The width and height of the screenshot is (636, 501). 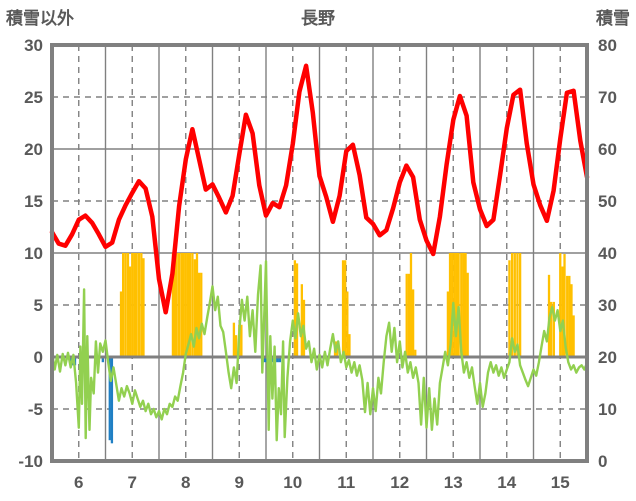 I want to click on x-axis-tick-label: 14, so click(x=506, y=482).